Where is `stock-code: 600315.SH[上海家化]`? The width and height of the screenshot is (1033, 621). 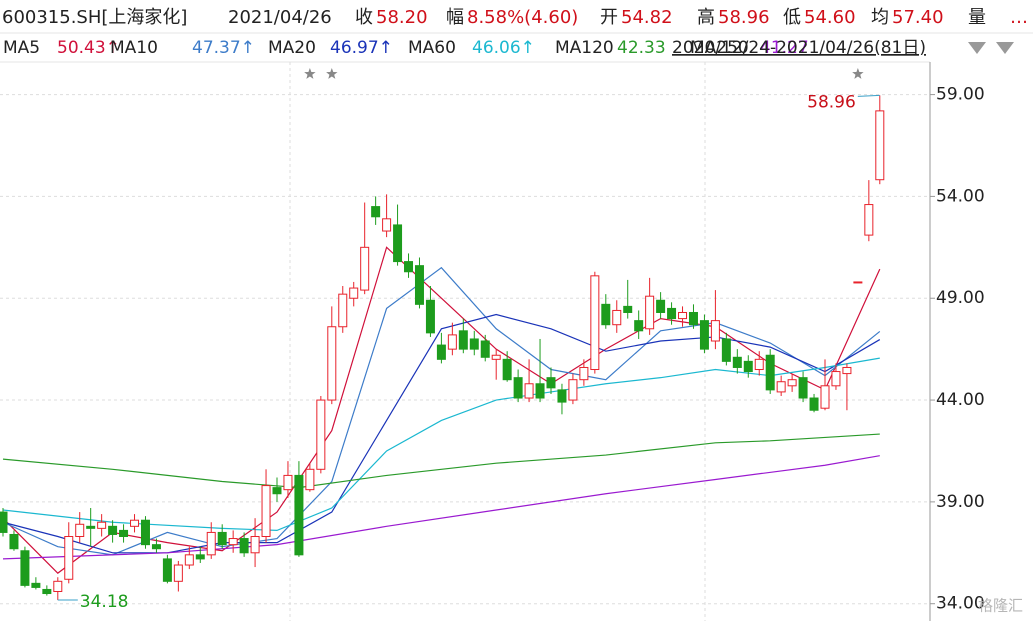 stock-code: 600315.SH[上海家化] is located at coordinates (94, 17).